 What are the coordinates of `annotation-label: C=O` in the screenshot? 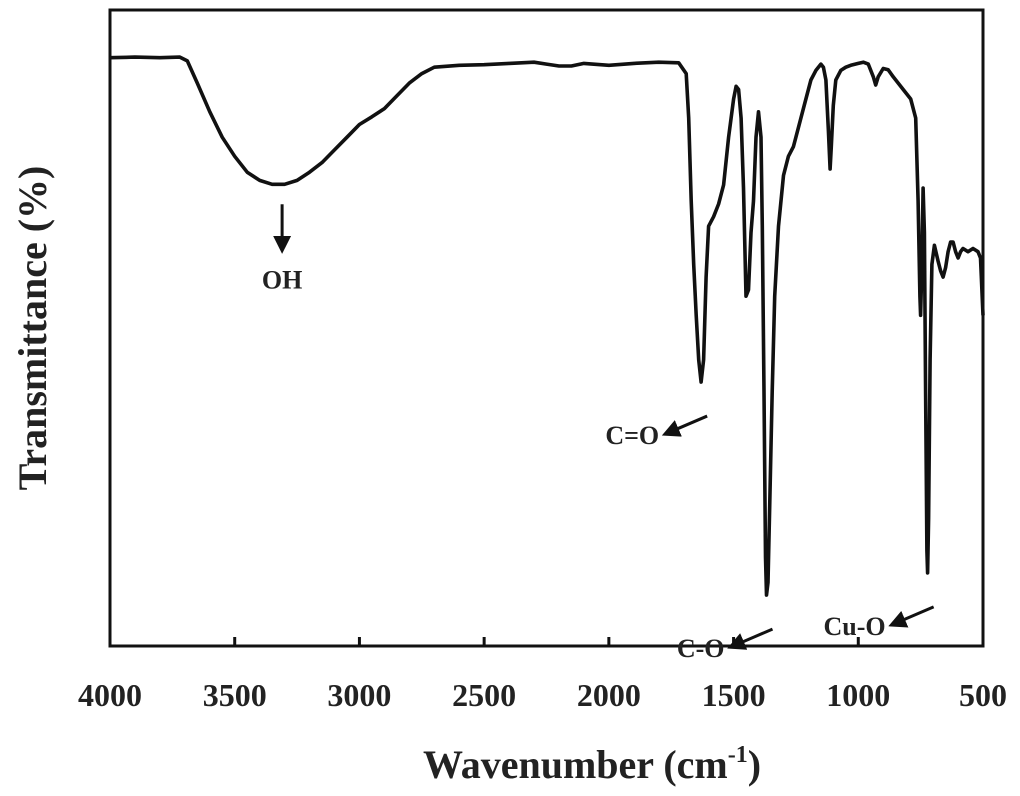 It's located at (632, 435).